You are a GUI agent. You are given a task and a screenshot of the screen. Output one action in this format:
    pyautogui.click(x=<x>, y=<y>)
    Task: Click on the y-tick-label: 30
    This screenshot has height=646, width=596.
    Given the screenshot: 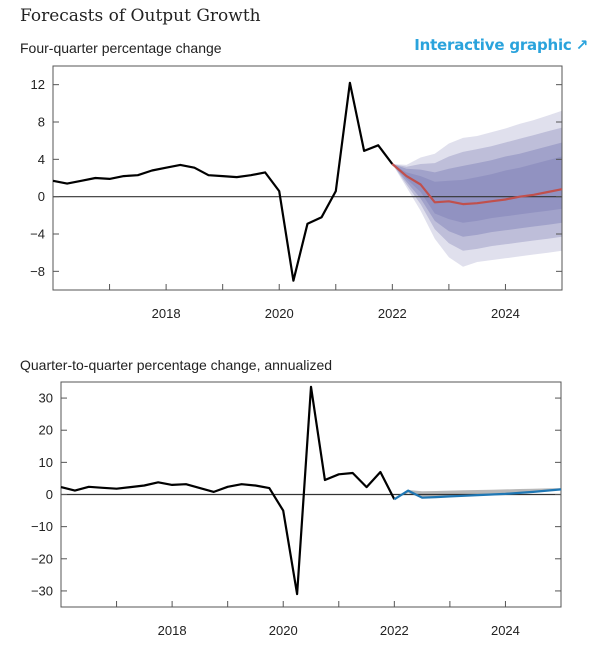 What is the action you would take?
    pyautogui.click(x=46, y=398)
    